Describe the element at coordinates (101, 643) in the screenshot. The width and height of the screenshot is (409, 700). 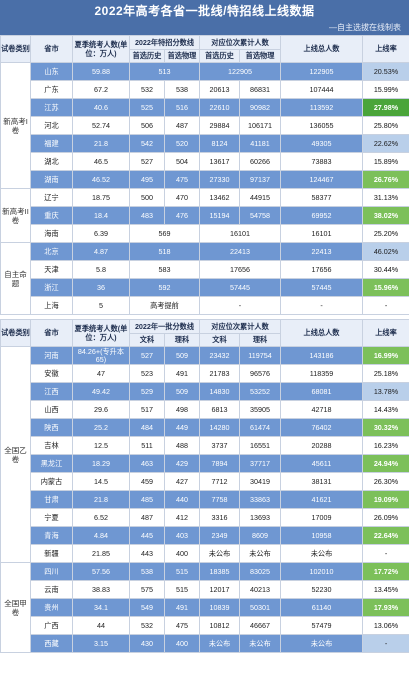
I see `candidates-cell: 3.15` at that location.